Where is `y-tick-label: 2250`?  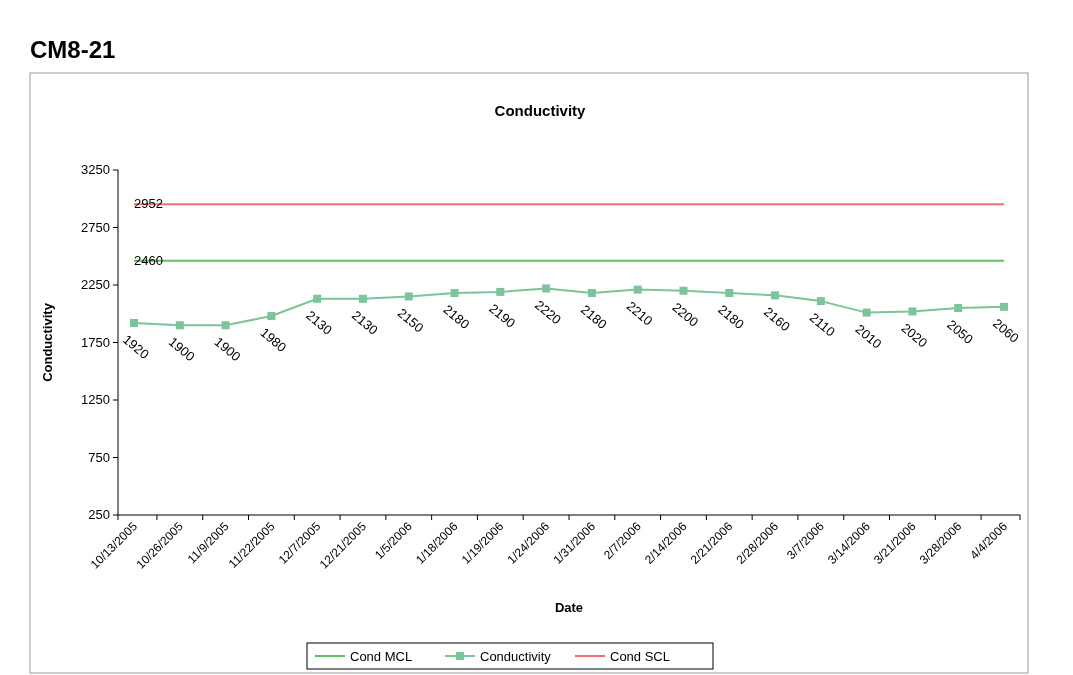 y-tick-label: 2250 is located at coordinates (95, 284).